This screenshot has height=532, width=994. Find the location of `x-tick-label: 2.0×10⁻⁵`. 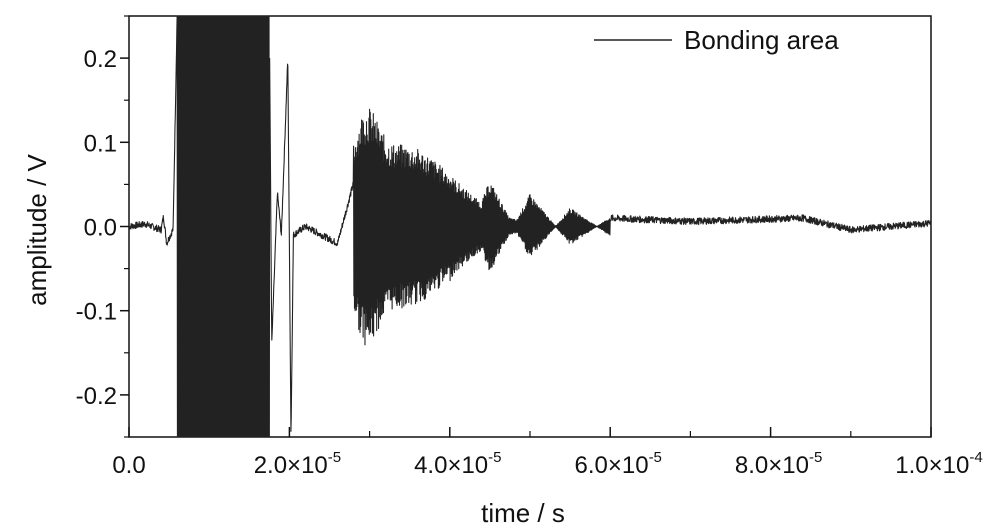

x-tick-label: 2.0×10⁻⁵ is located at coordinates (297, 464).